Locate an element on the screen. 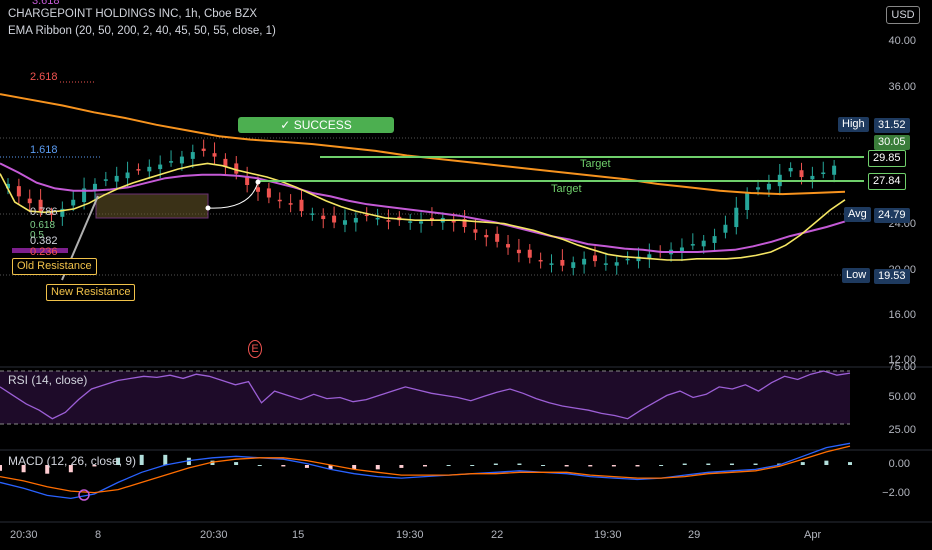  rsi-label: RSI (14, close) is located at coordinates (48, 380).